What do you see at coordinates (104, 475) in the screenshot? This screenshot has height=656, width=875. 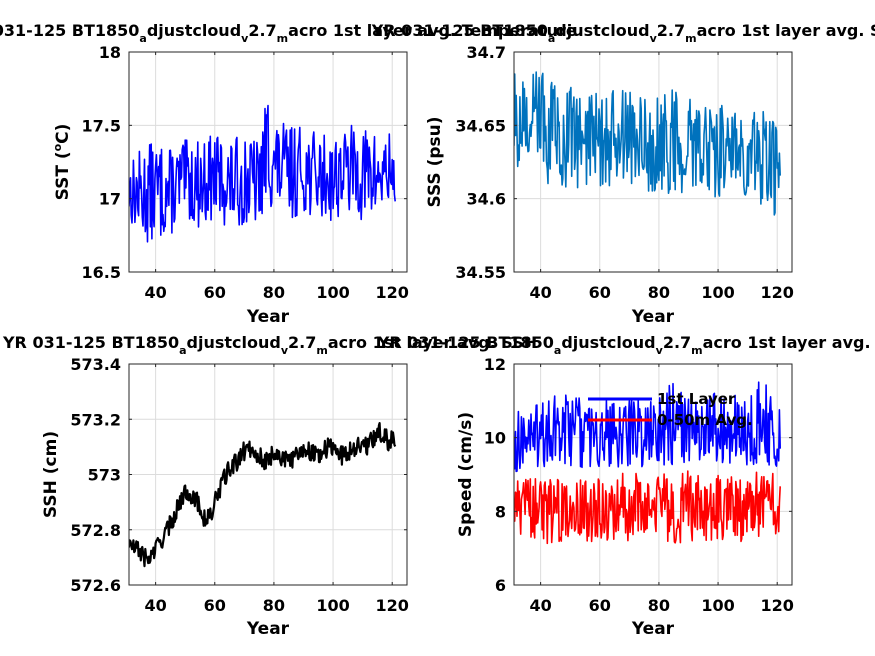 I see `y-tick-label: 573` at bounding box center [104, 475].